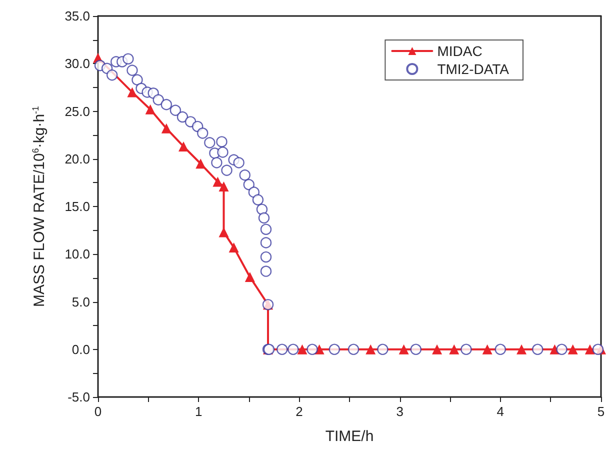 This screenshot has width=613, height=457. I want to click on legend-label: MIDAC, so click(459, 51).